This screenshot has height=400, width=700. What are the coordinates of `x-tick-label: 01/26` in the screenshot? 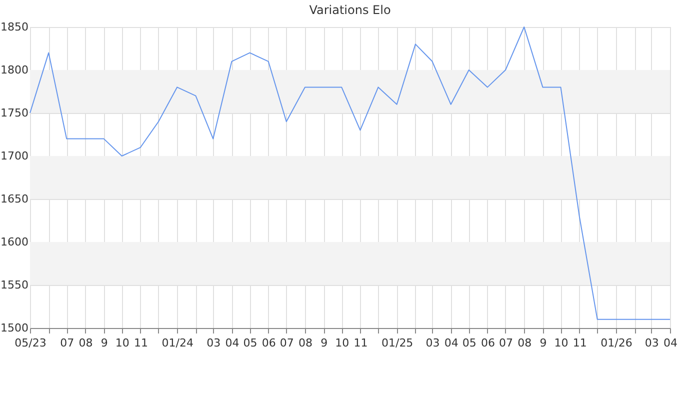 It's located at (616, 343).